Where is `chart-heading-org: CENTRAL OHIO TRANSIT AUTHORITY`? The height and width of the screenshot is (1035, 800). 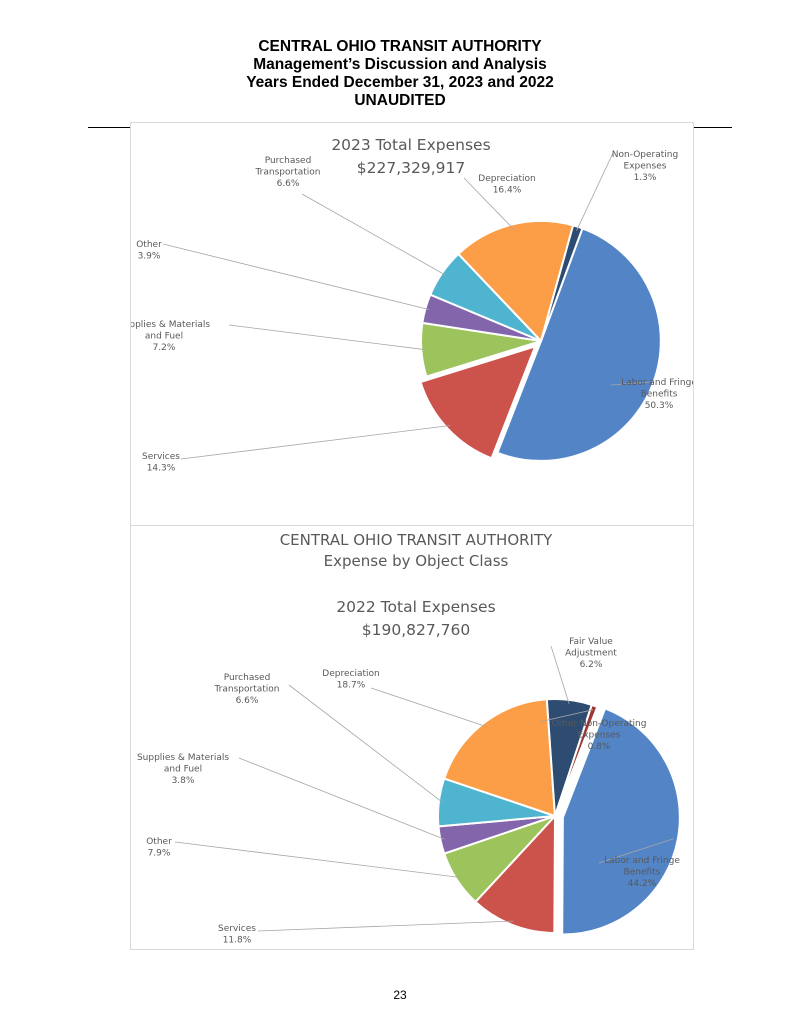
chart-heading-org: CENTRAL OHIO TRANSIT AUTHORITY is located at coordinates (416, 540).